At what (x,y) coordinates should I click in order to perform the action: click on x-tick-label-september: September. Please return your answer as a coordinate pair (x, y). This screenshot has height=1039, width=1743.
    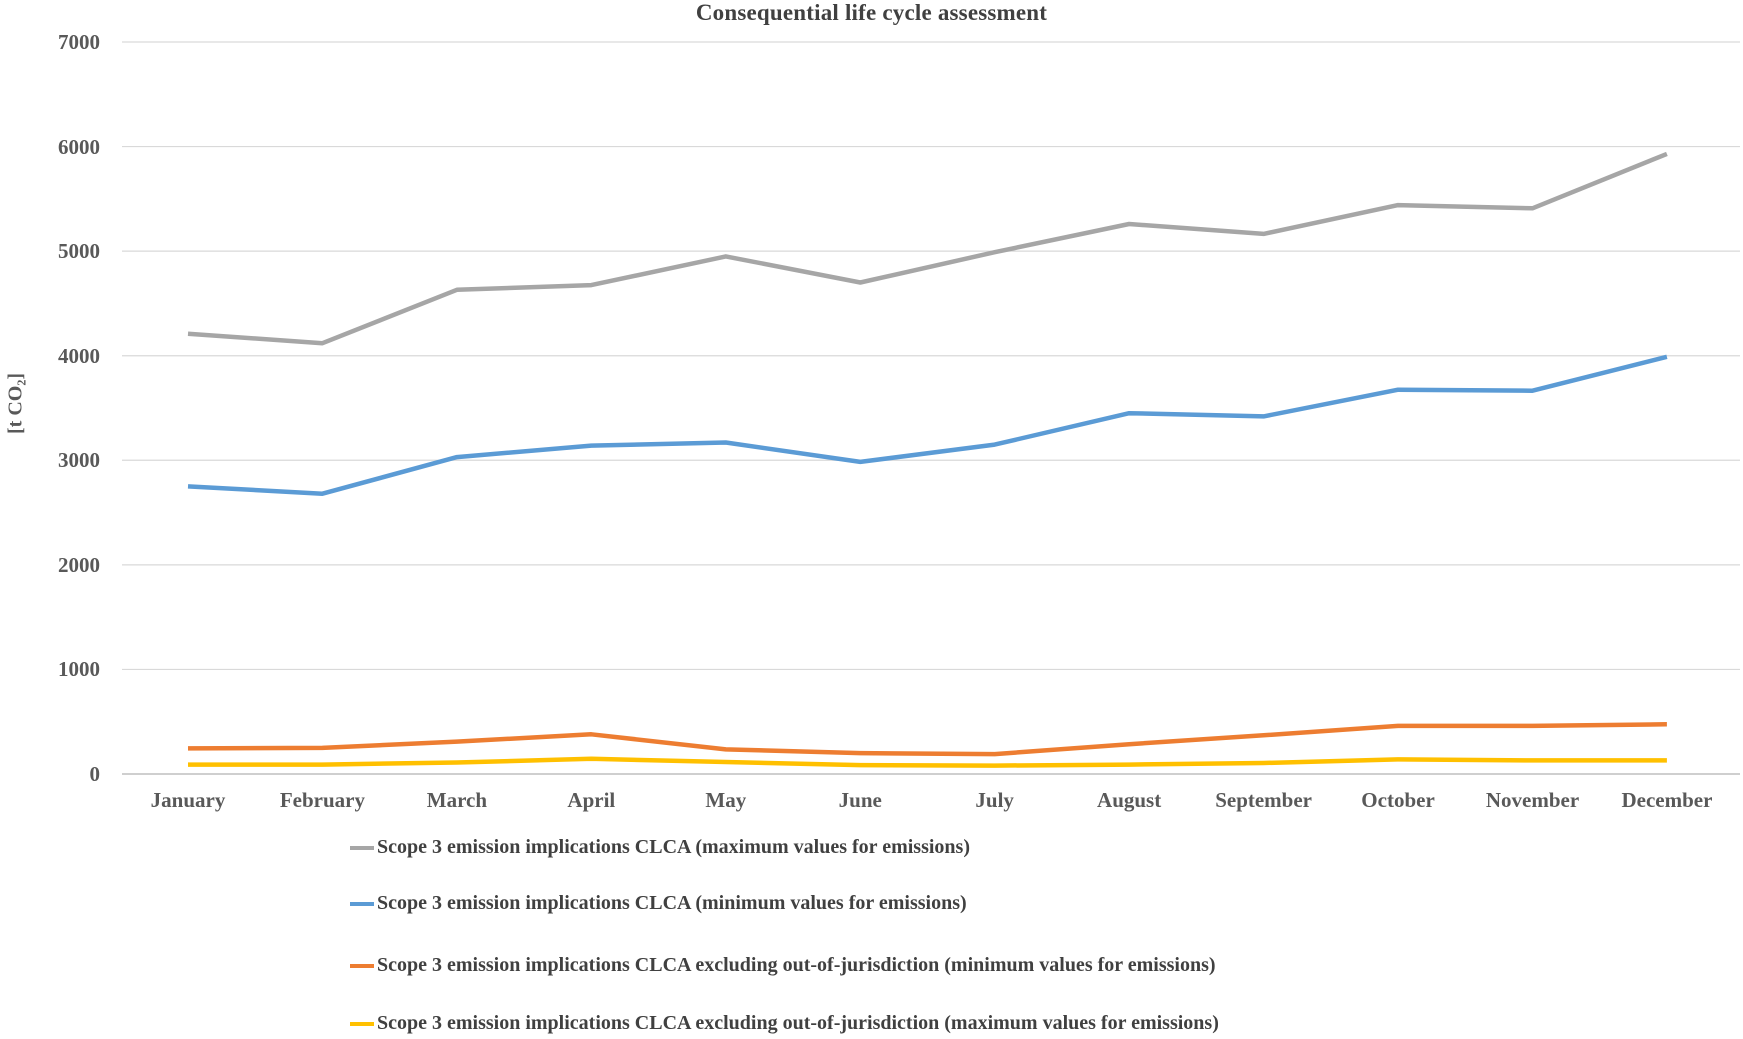
    Looking at the image, I should click on (1263, 800).